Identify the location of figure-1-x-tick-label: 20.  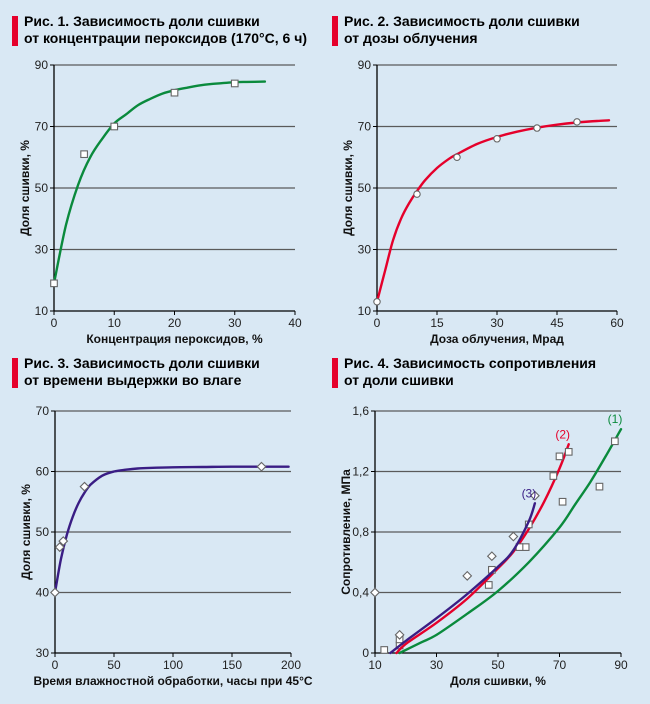
(175, 323).